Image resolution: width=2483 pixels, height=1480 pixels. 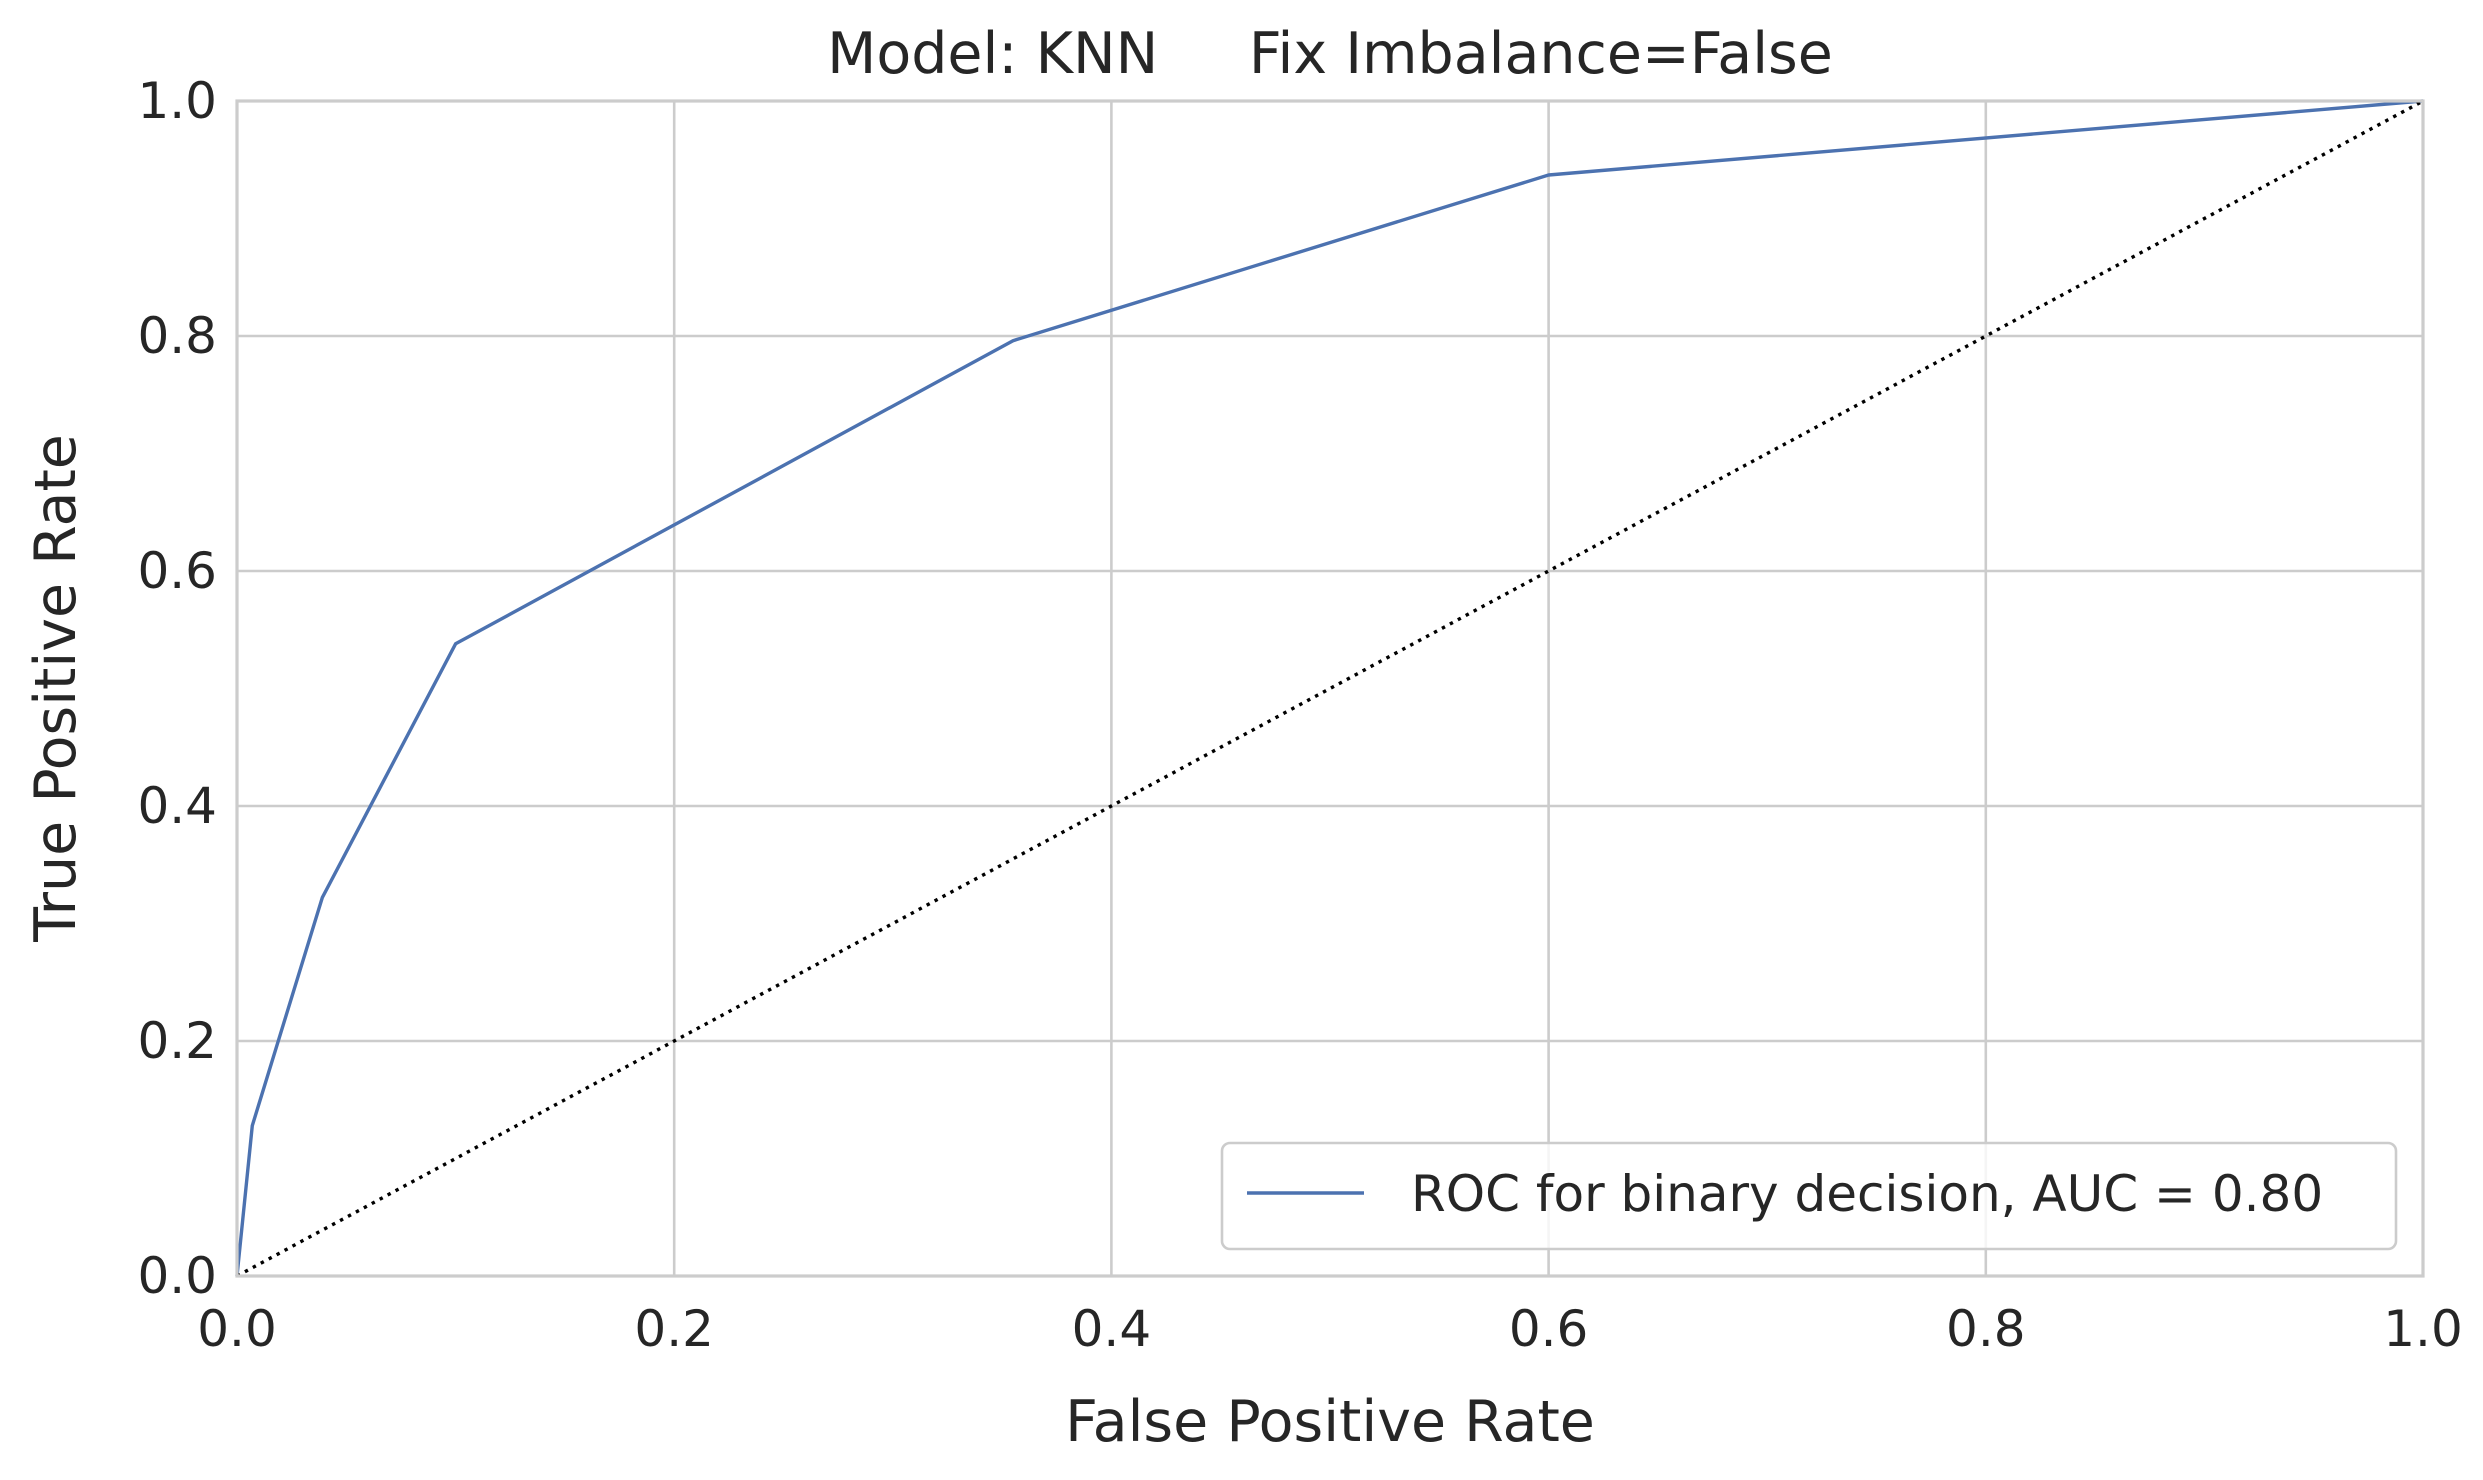 What do you see at coordinates (1549, 1329) in the screenshot?
I see `x-tick-label: 0.6` at bounding box center [1549, 1329].